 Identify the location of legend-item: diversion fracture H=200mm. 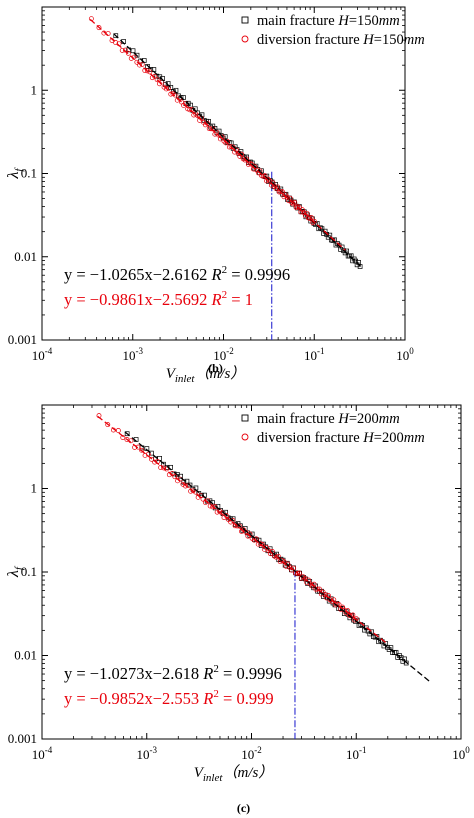
(333, 438).